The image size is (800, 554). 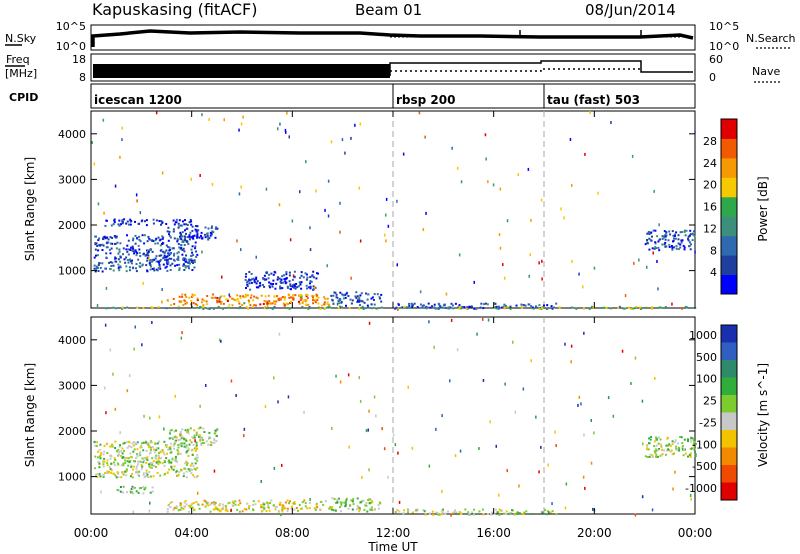 I want to click on noise-left-tick-bottom: 10^0, so click(x=71, y=46).